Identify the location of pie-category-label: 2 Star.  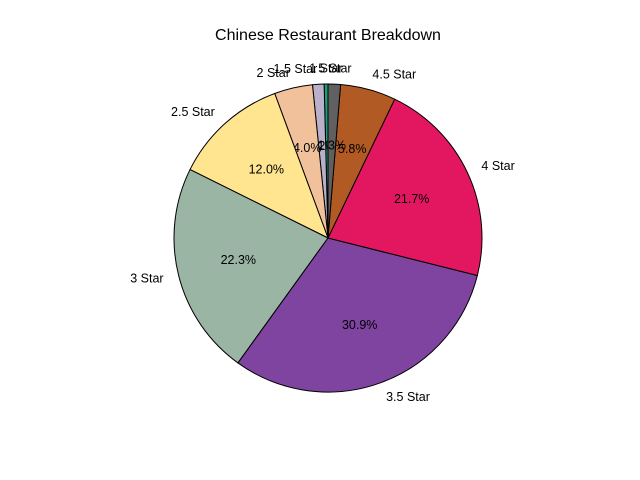
(273, 73).